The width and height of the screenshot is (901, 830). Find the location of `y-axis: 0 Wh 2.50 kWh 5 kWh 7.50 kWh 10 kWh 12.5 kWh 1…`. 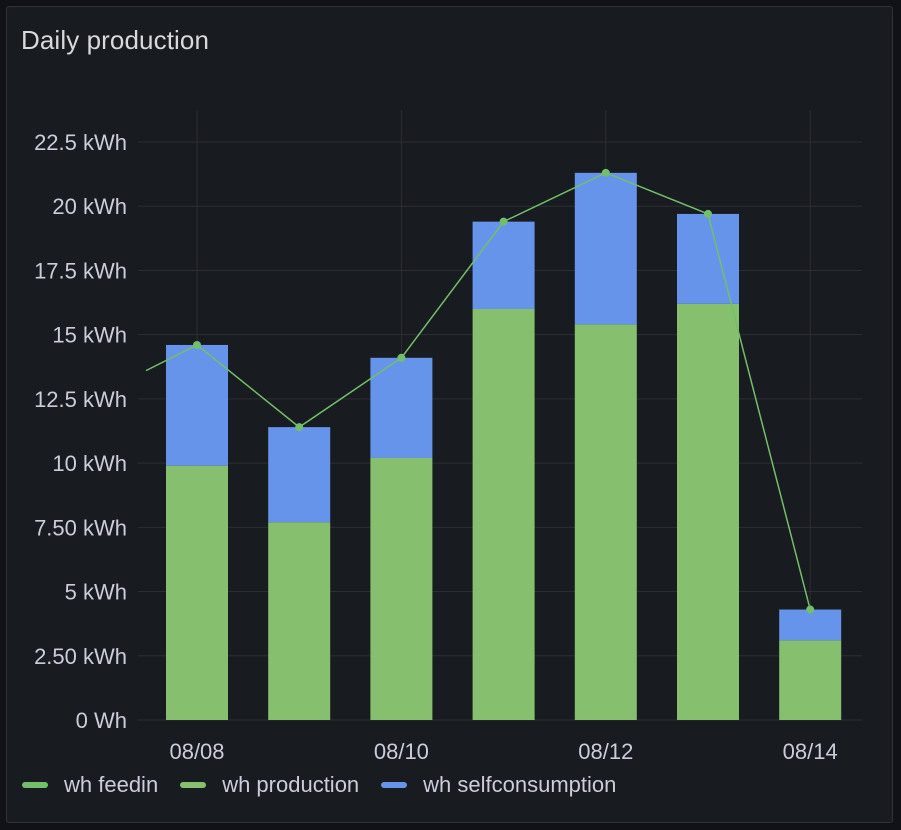

y-axis: 0 Wh 2.50 kWh 5 kWh 7.50 kWh 10 kWh 12.5 kWh 1… is located at coordinates (80, 431).